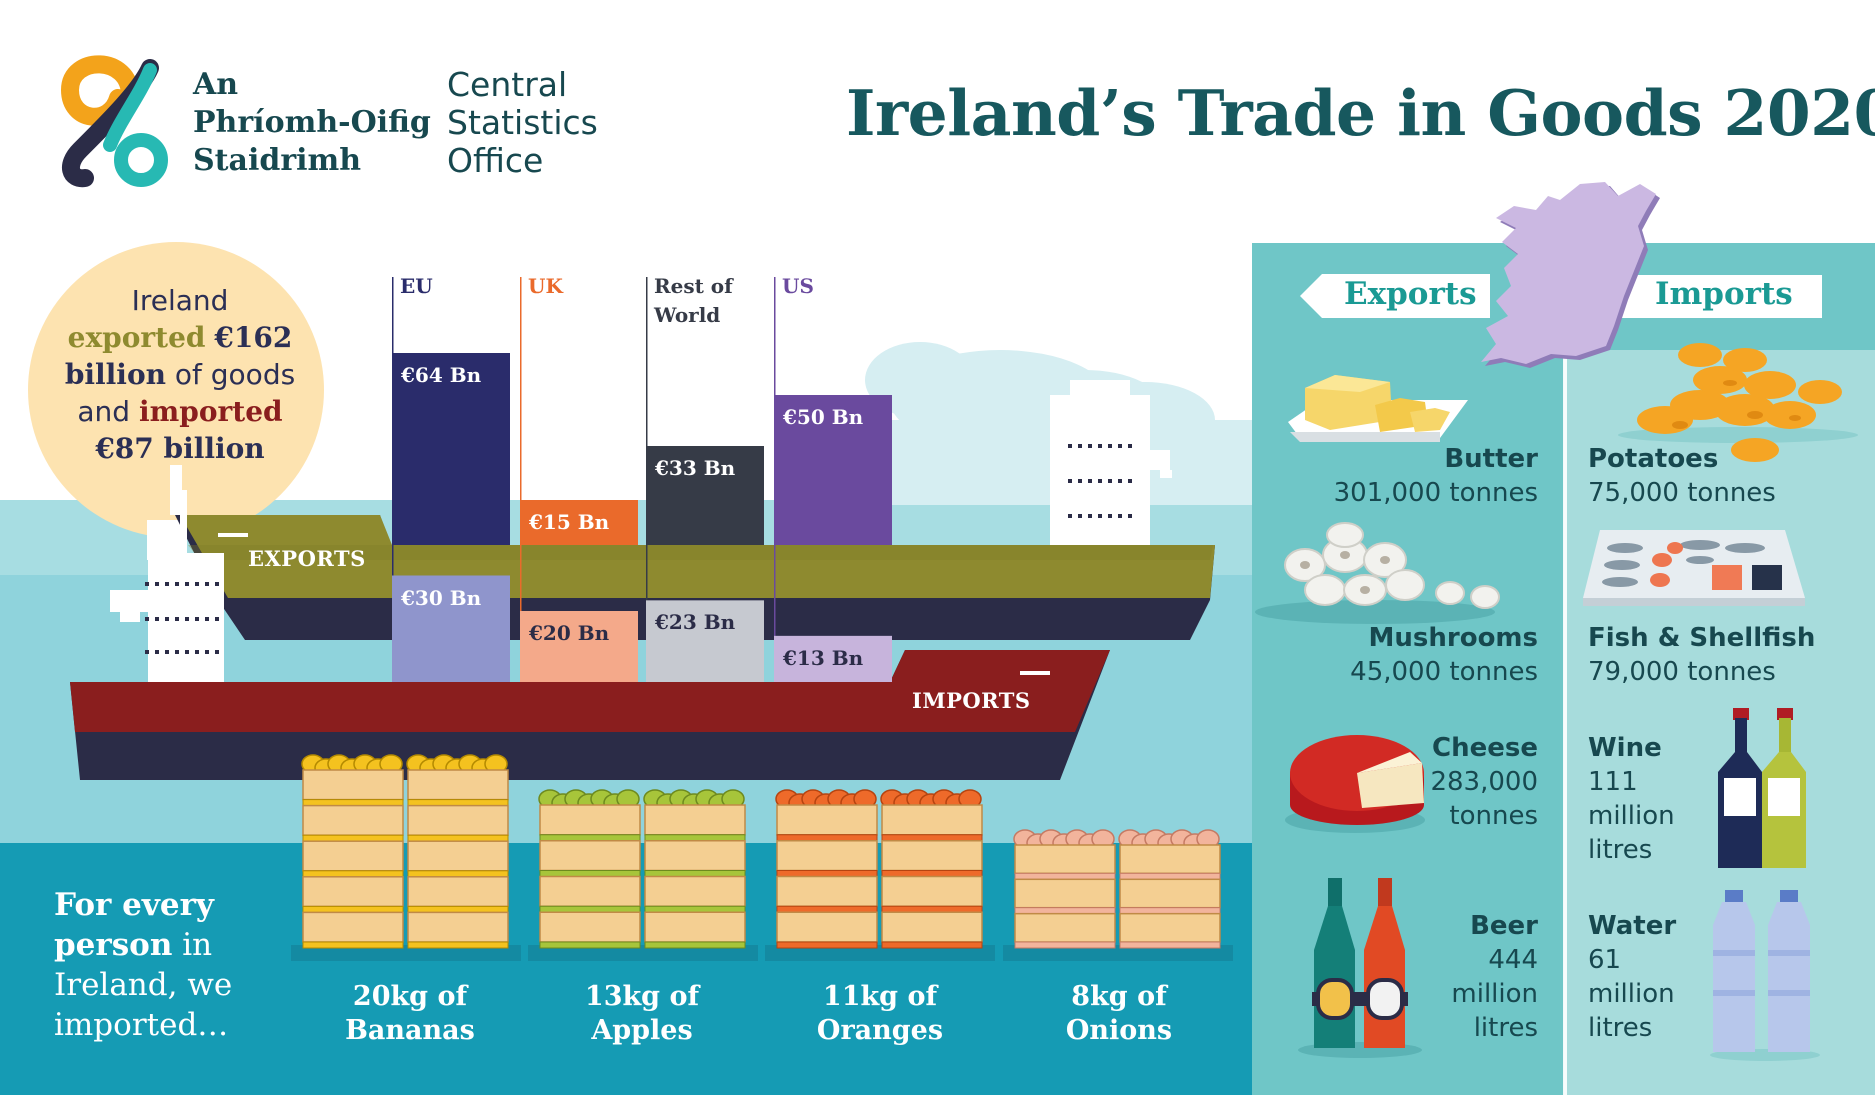  I want to click on export-value-label: €33 Bn, so click(695, 468).